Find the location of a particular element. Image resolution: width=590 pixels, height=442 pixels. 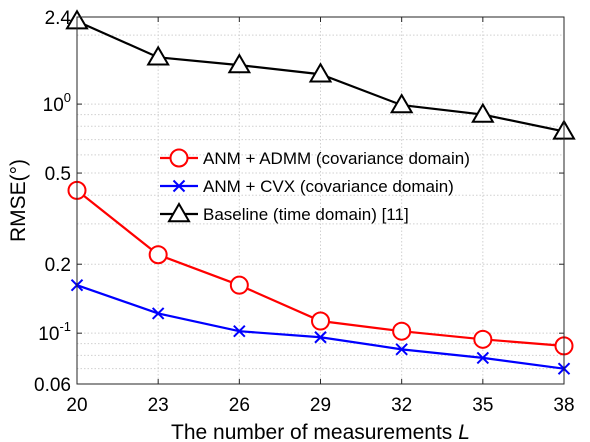

legend-entry: Baseline (time domain) [11] is located at coordinates (284, 213).